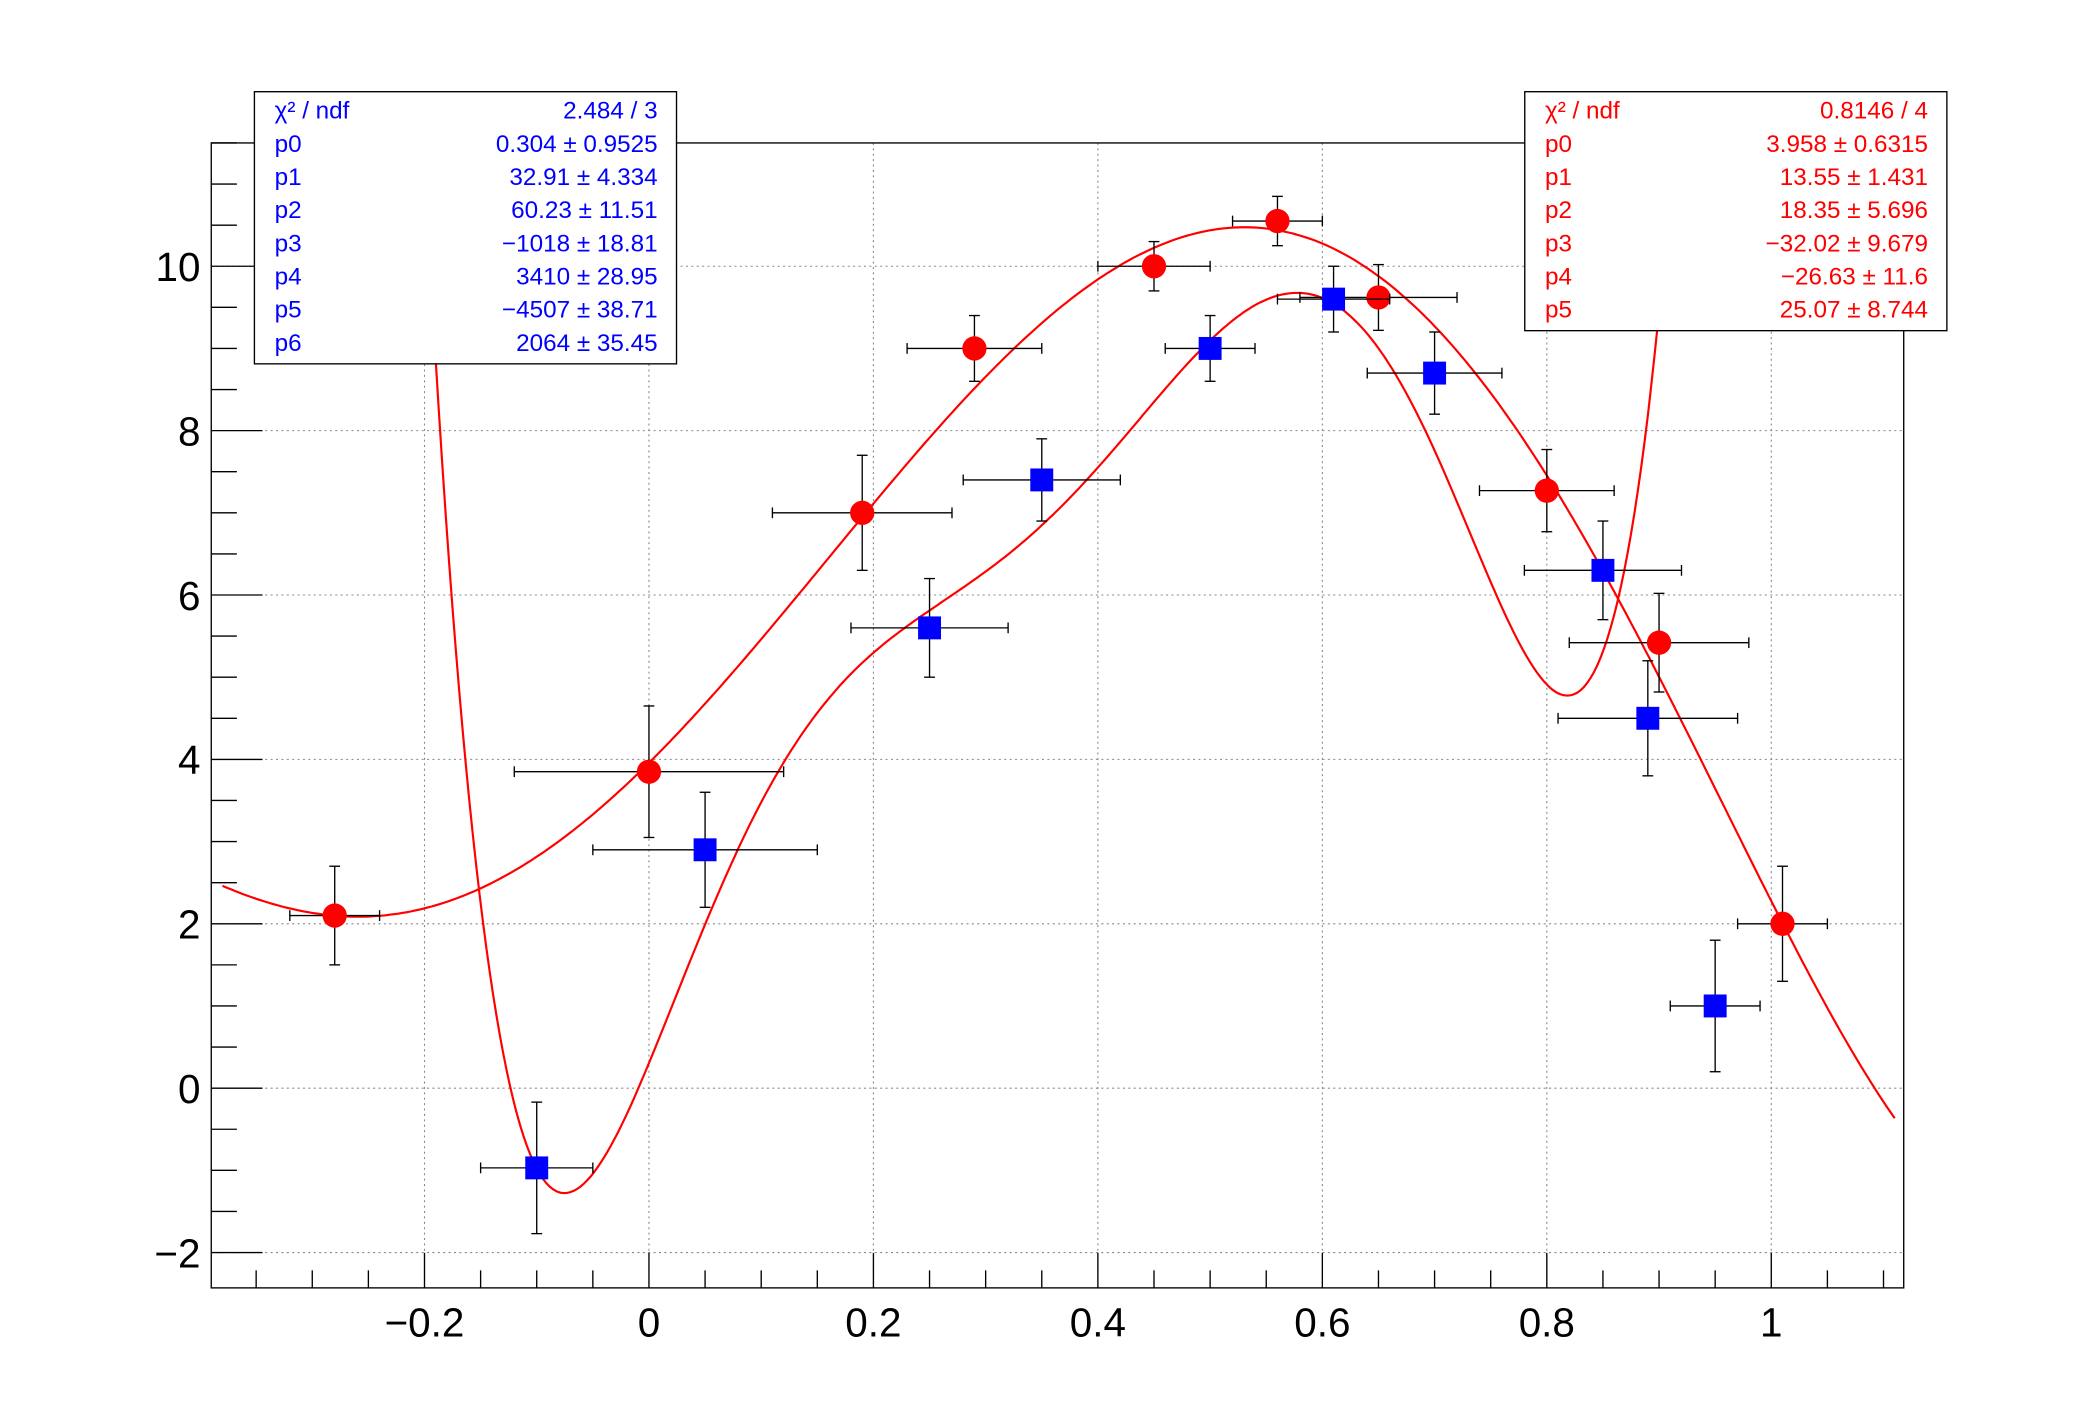 This screenshot has height=1416, width=2088. Describe the element at coordinates (1547, 1322) in the screenshot. I see `x-tick-label: 0.8` at that location.